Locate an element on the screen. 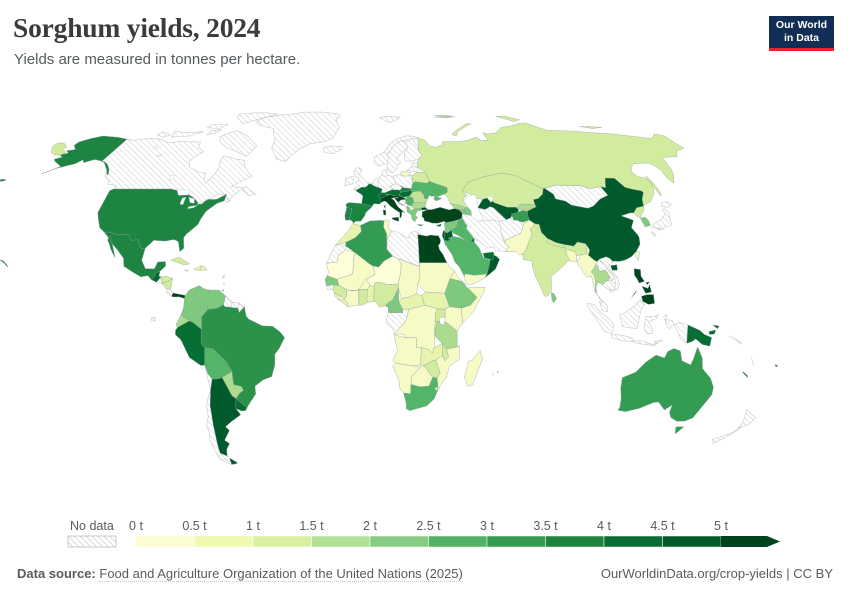 This screenshot has height=600, width=850. svg-text: 3.5 t is located at coordinates (545, 526).